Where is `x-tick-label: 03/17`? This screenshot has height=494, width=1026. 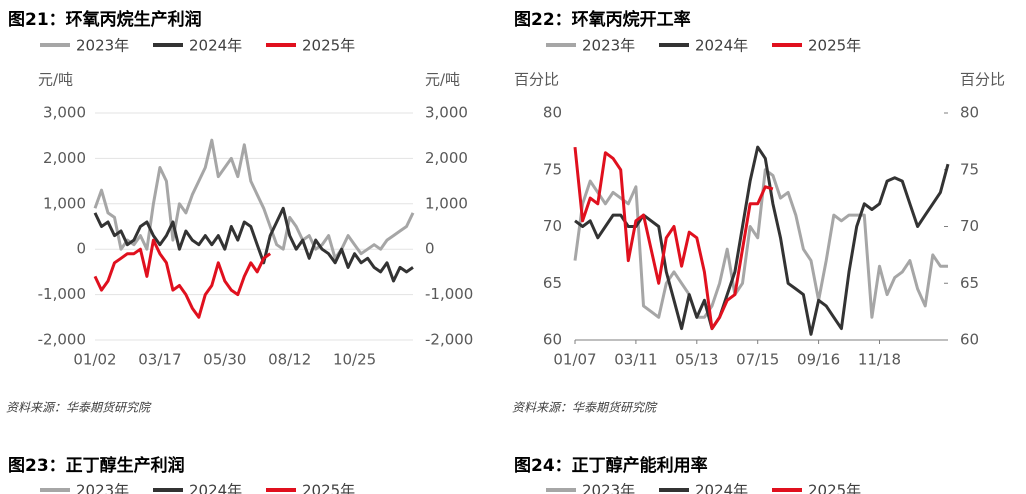
x-tick-label: 03/17 is located at coordinates (159, 360).